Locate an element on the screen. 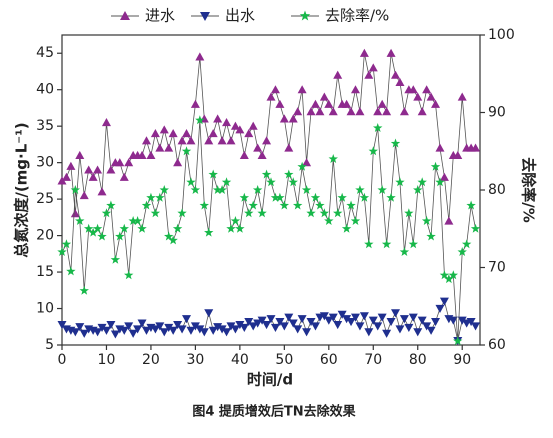 This screenshot has height=438, width=553. y-tick-label: 30 is located at coordinates (45, 163).